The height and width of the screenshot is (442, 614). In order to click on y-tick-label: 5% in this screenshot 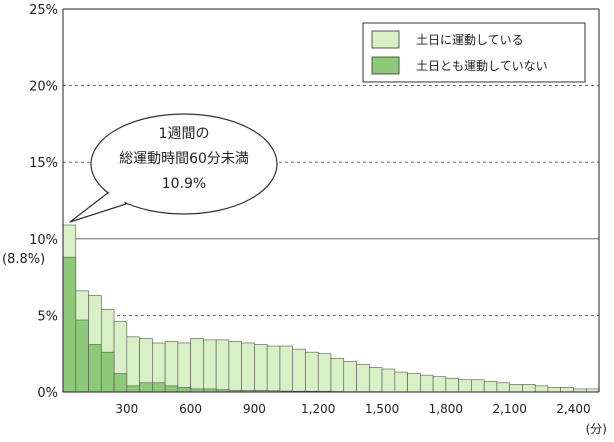, I will do `click(47, 316)`.